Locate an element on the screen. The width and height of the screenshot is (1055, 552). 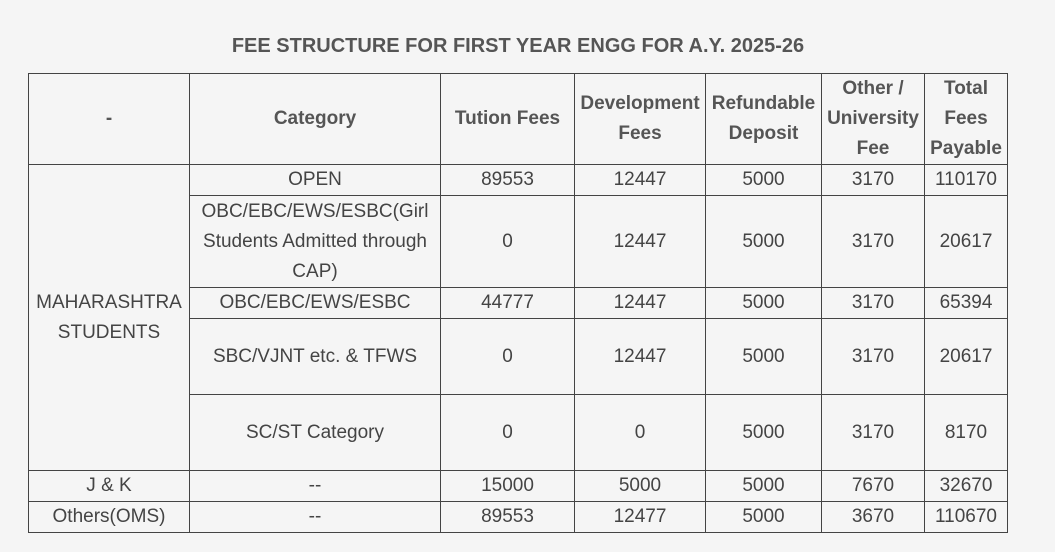
total-fees-cell: 8170 is located at coordinates (966, 432).